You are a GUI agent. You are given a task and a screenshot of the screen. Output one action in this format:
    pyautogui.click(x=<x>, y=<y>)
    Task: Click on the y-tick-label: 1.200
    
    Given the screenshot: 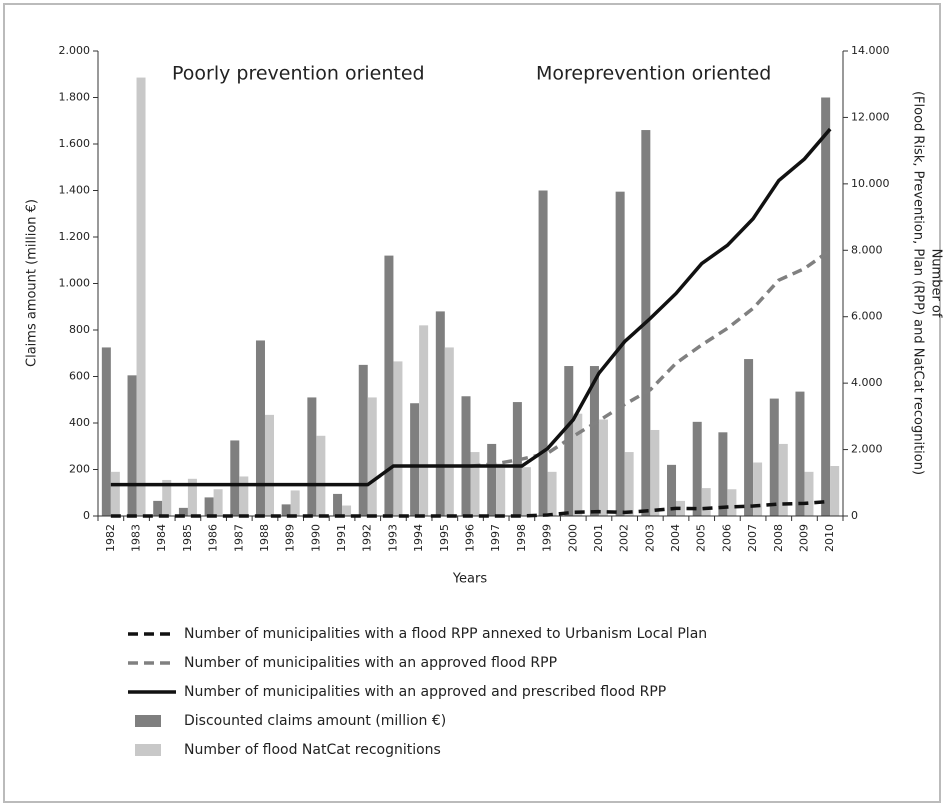 What is the action you would take?
    pyautogui.click(x=75, y=236)
    